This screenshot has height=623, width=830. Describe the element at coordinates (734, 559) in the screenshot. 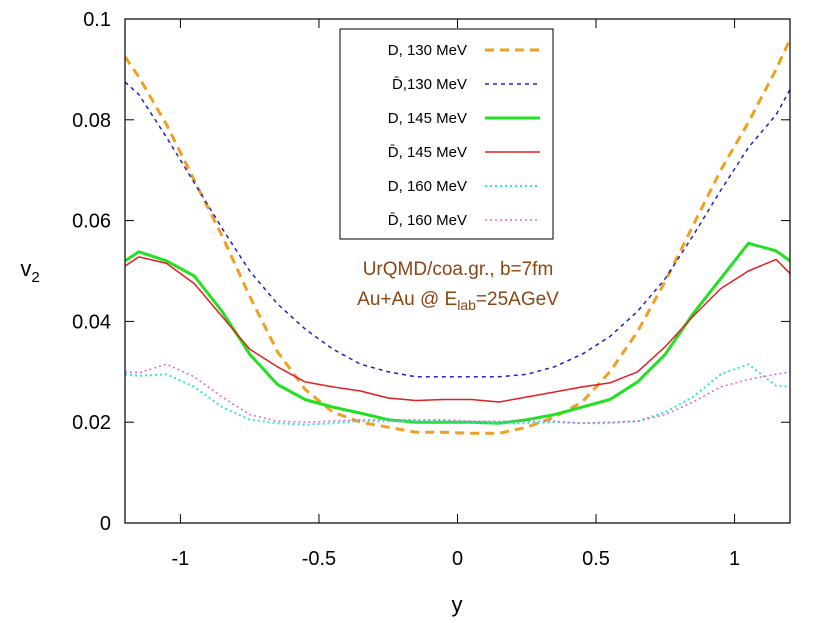

I see `x-tick-label: 1` at that location.